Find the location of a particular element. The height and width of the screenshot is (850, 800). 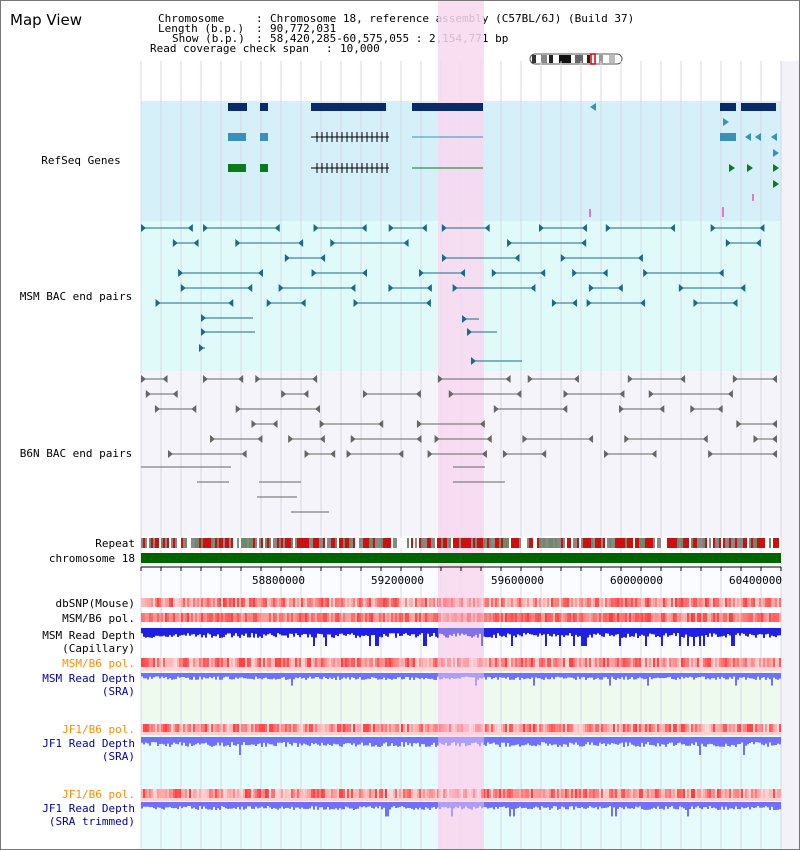

track-label-jf1-b6-pol-1: JF1/B6 pol. is located at coordinates (98, 729).